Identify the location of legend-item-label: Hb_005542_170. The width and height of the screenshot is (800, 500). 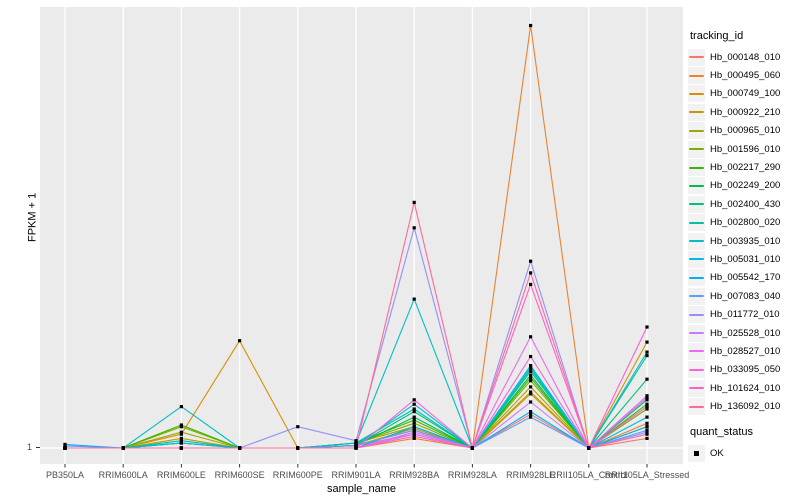
(745, 278).